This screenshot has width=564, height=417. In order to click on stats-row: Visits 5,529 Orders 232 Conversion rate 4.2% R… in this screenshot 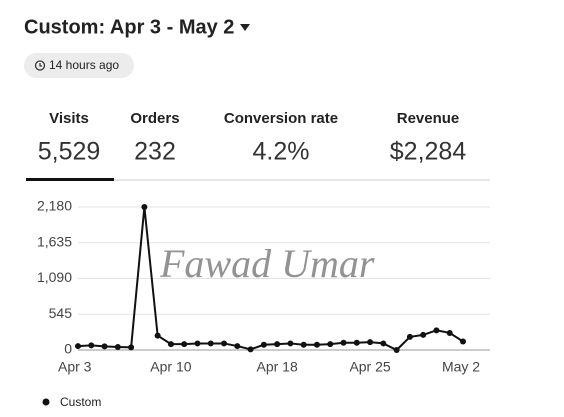, I will do `click(252, 138)`.